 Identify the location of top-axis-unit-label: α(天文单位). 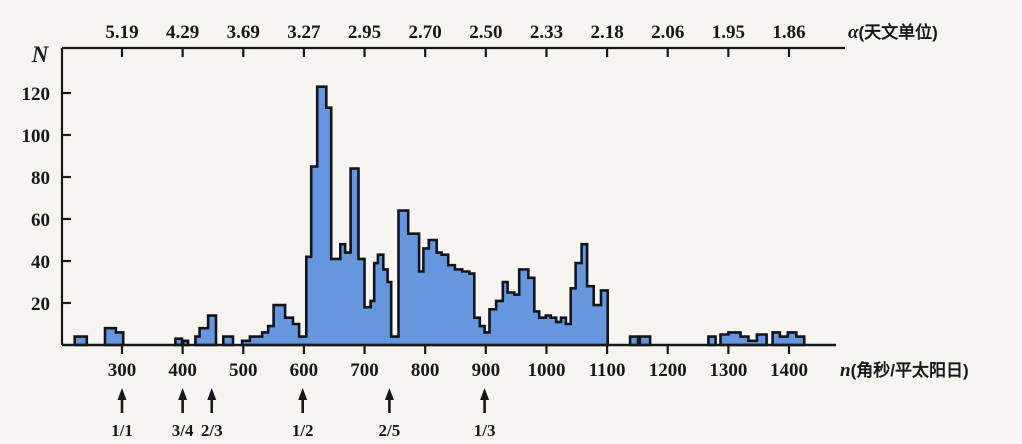
(893, 32).